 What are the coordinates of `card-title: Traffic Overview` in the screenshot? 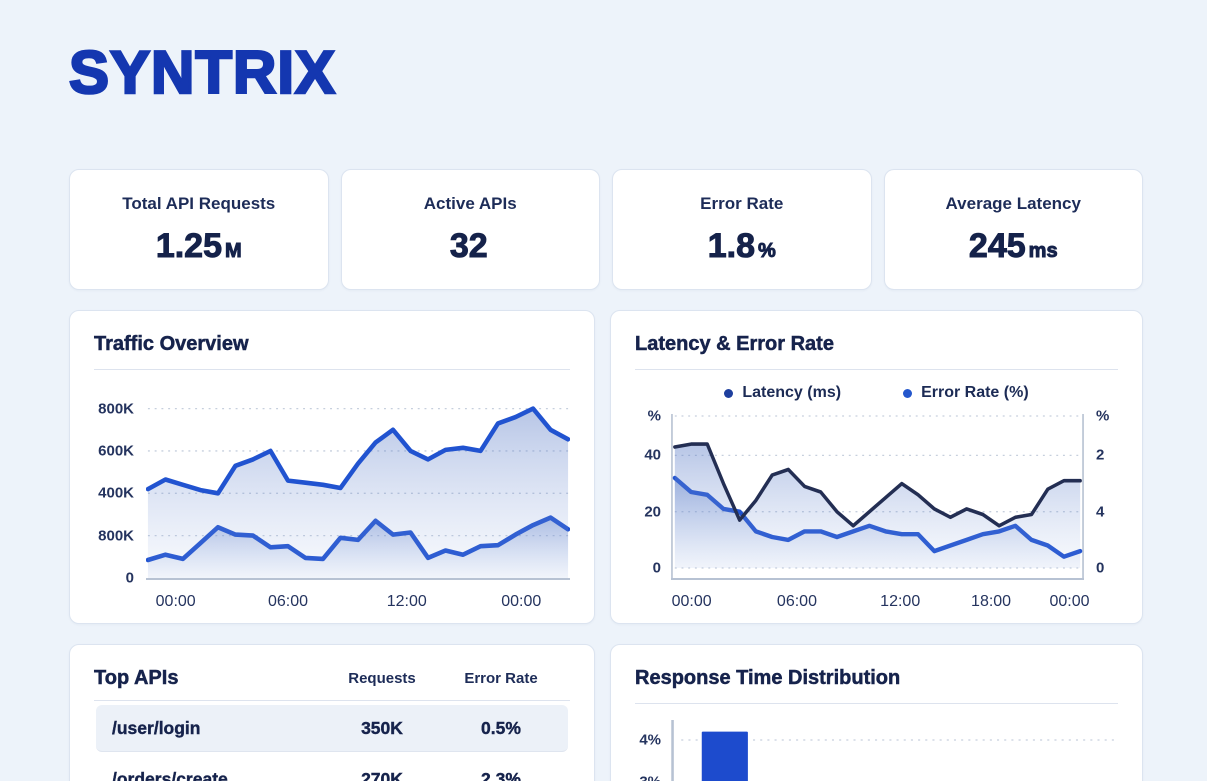 It's located at (171, 344).